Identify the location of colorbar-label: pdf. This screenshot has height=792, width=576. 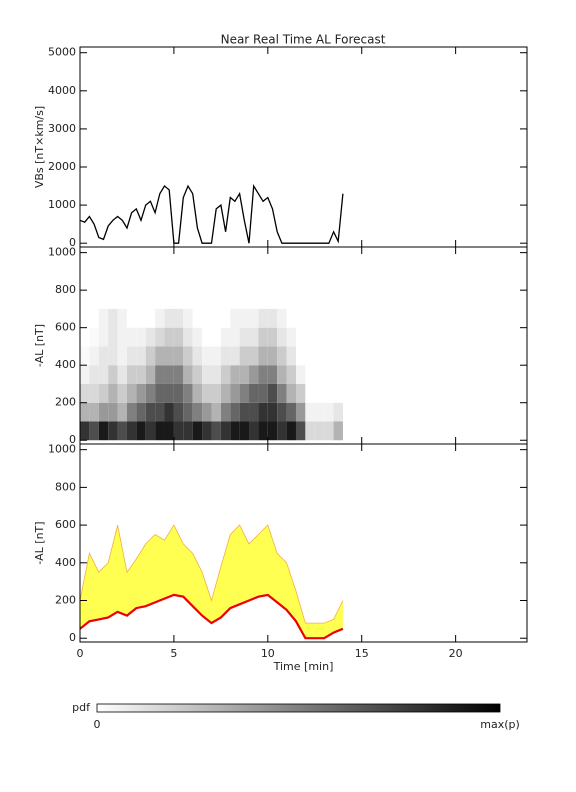
(81, 707).